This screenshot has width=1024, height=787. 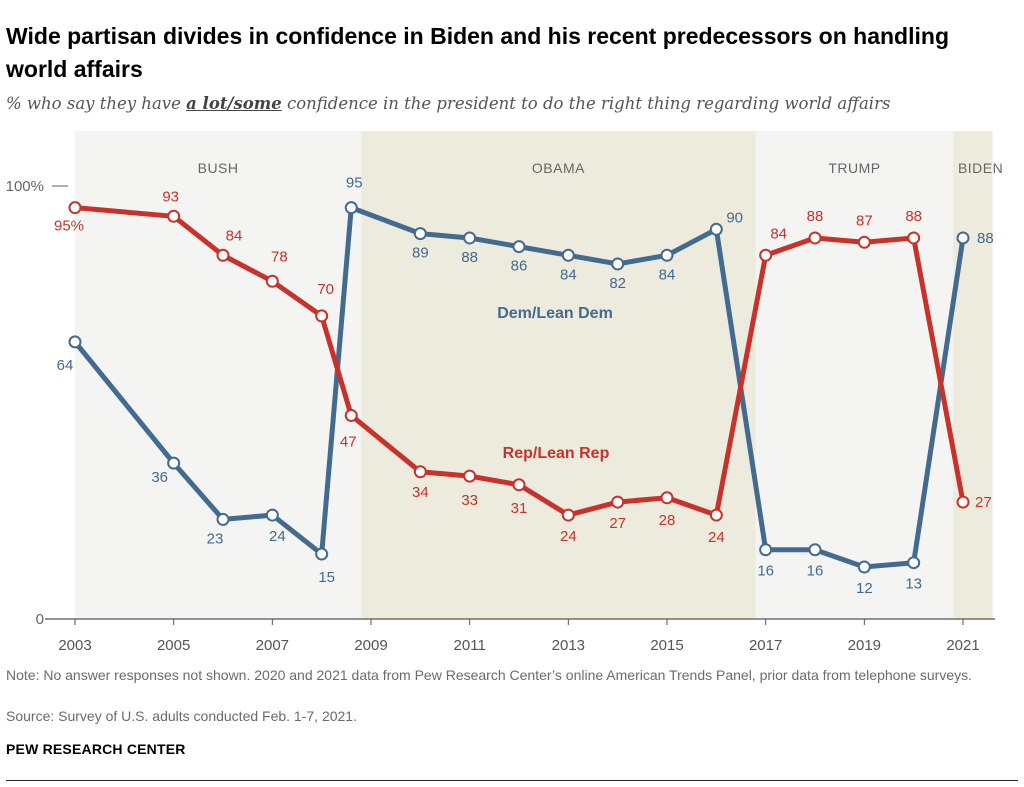 What do you see at coordinates (75, 208) in the screenshot?
I see `point-rep-2003` at bounding box center [75, 208].